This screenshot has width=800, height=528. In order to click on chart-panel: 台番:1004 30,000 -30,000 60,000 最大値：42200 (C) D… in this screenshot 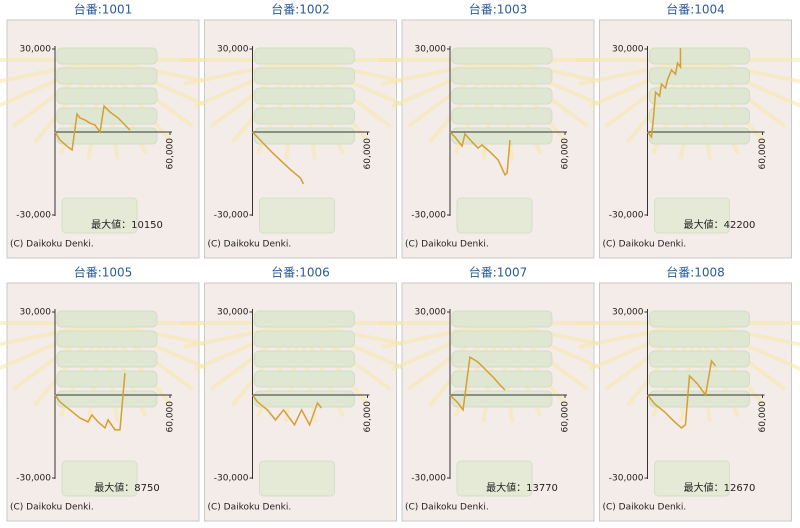, I will do `click(687, 130)`.